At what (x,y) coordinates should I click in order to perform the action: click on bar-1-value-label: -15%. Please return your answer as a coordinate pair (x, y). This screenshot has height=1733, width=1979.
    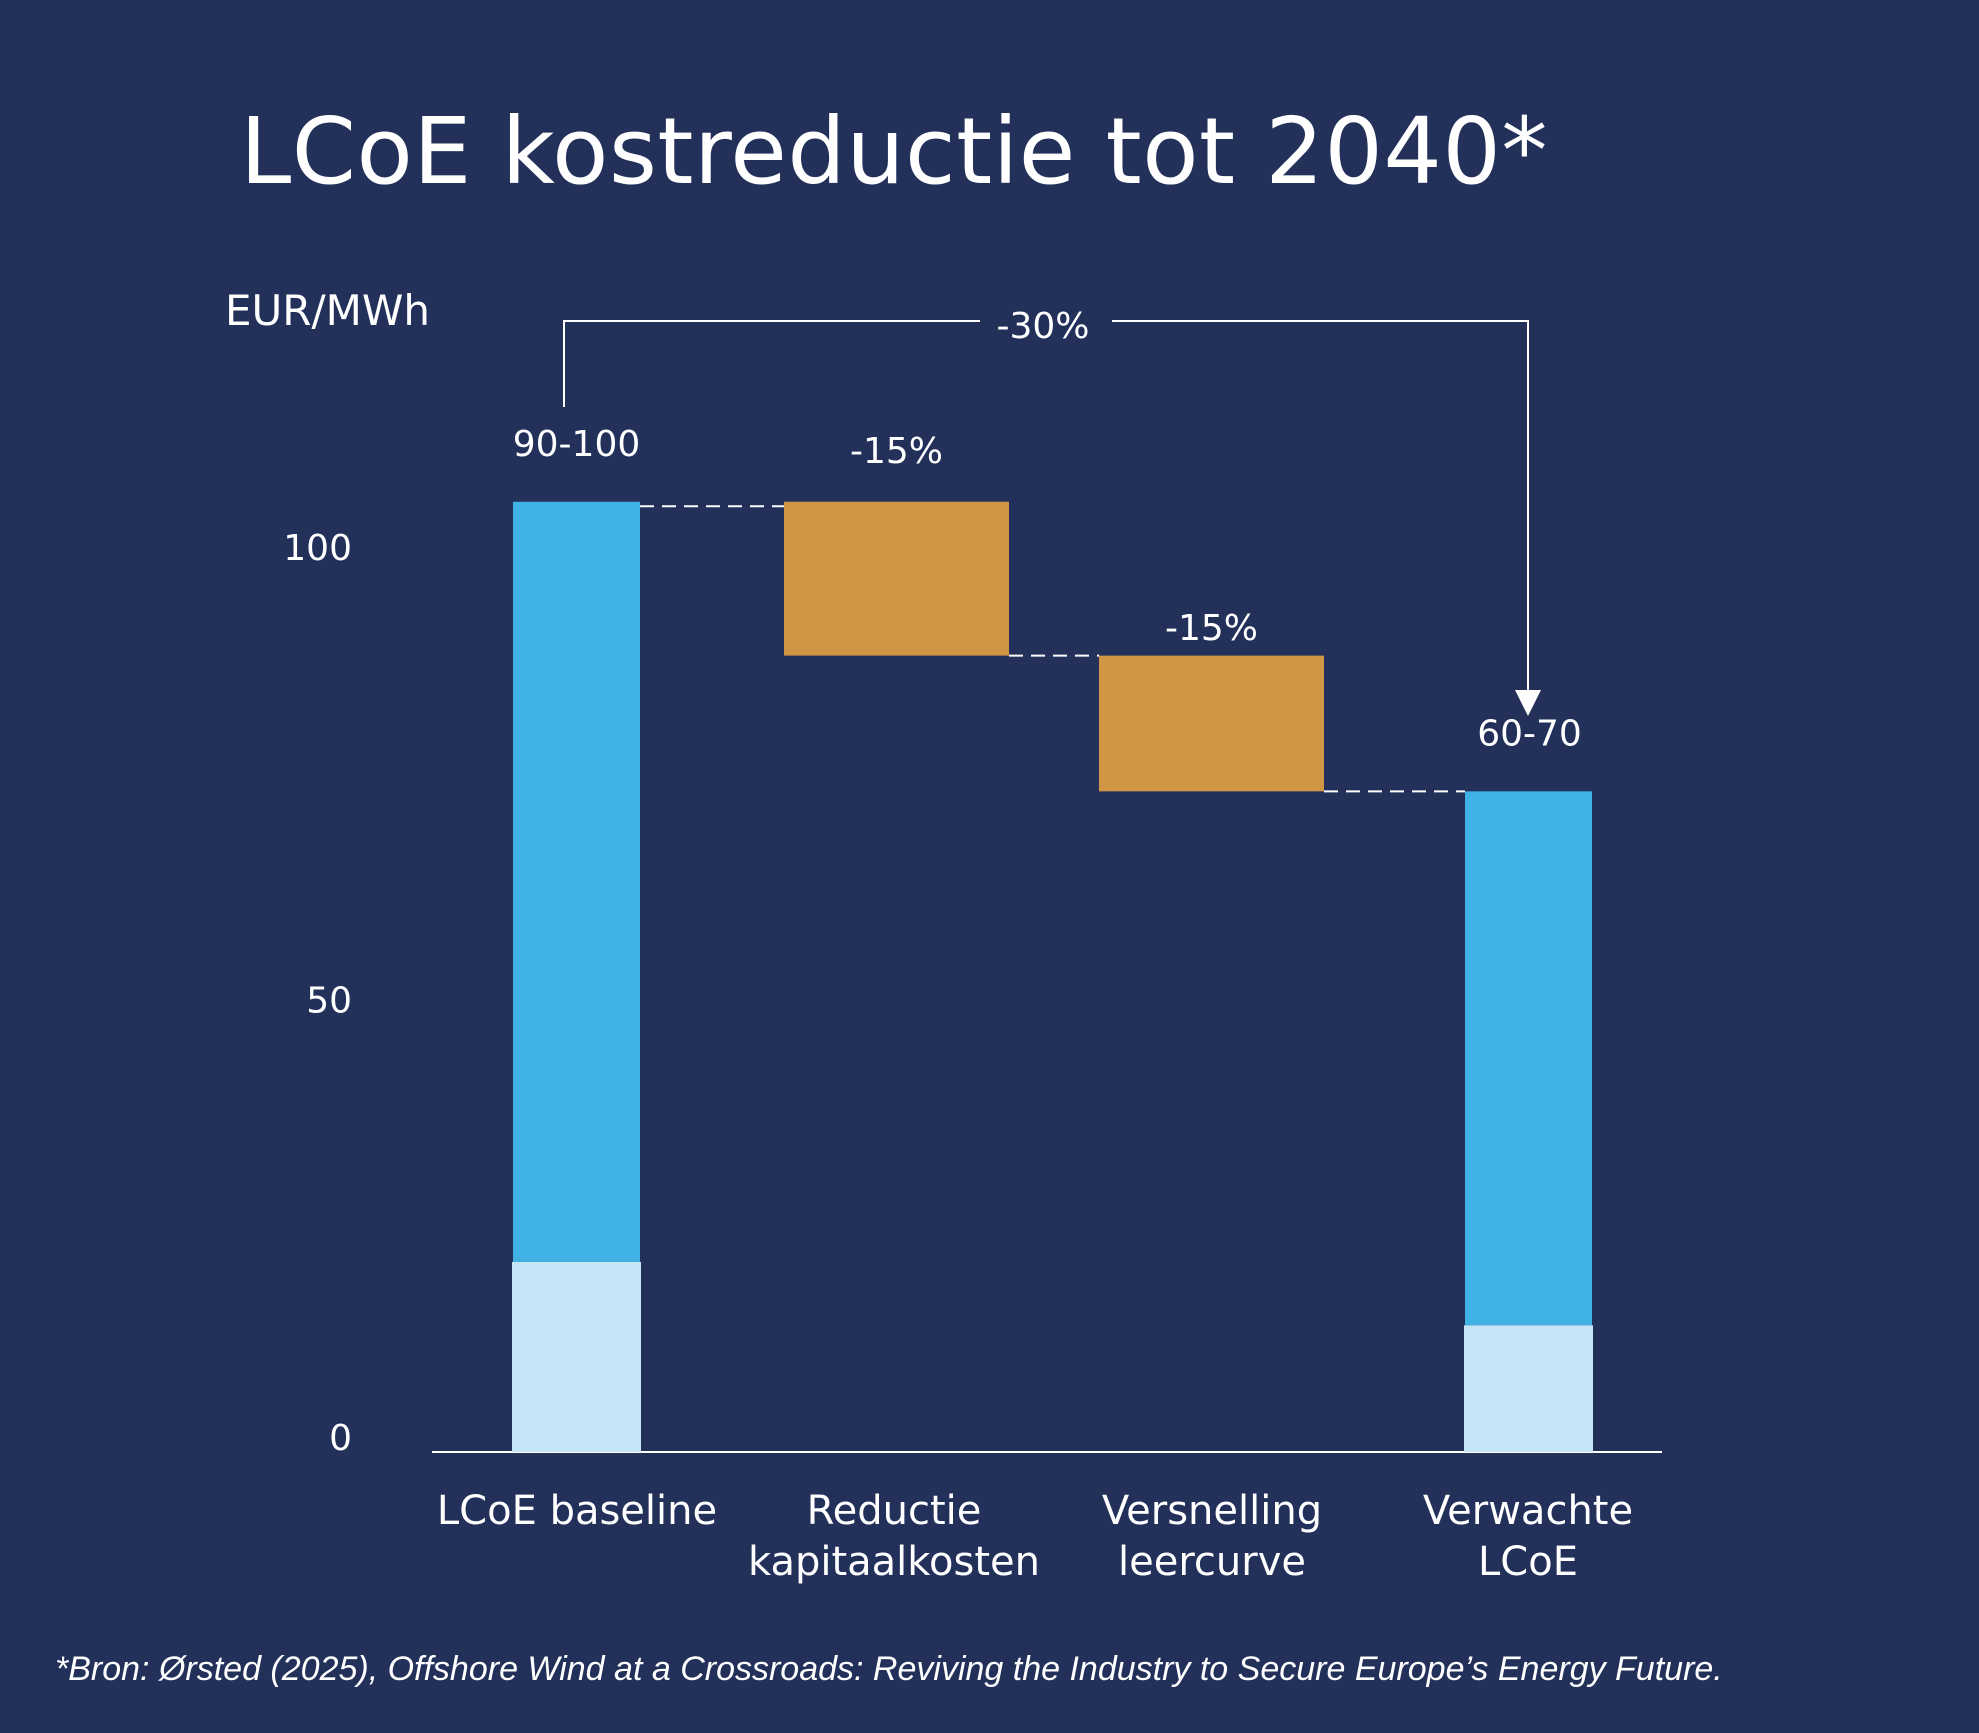
    Looking at the image, I should click on (896, 451).